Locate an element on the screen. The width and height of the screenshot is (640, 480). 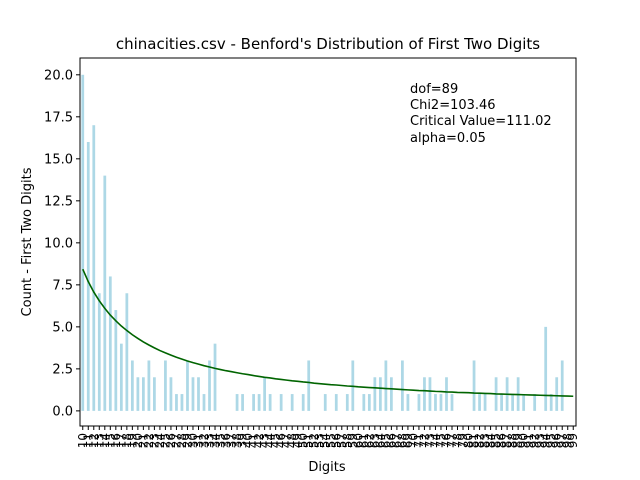
x-tick-label: 31 is located at coordinates (198, 440).